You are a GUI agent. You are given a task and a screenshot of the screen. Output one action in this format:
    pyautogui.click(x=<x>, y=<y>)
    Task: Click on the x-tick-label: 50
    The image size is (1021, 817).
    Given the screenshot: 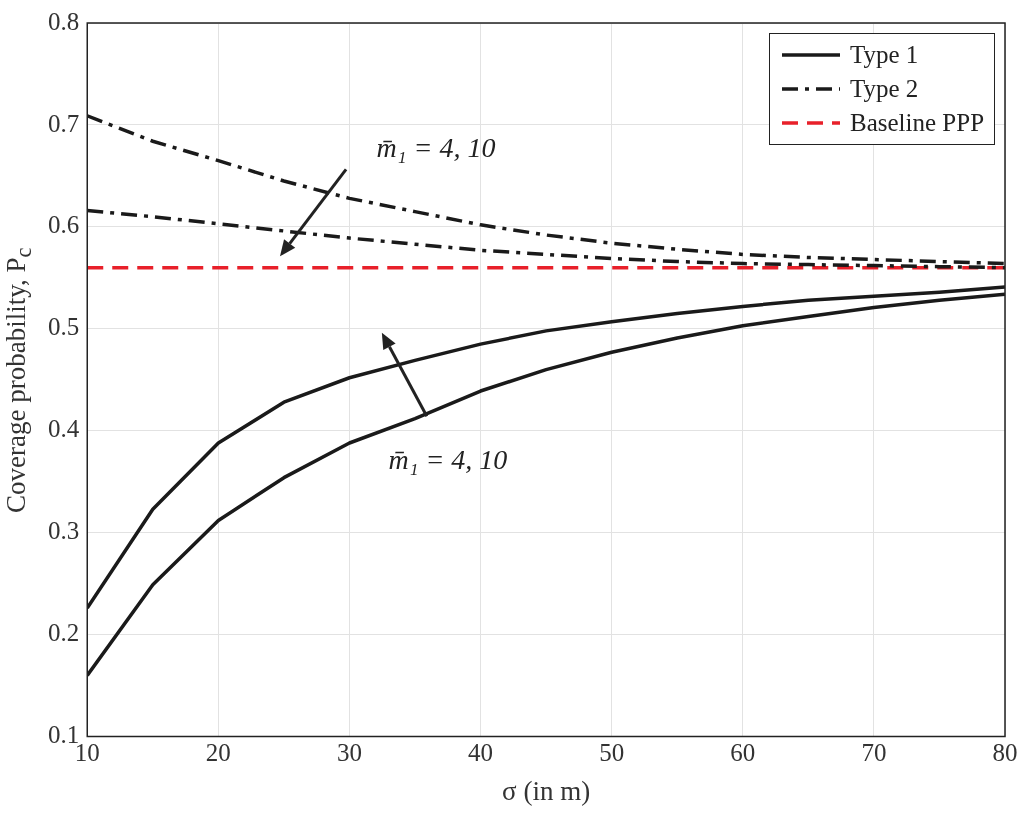 What is the action you would take?
    pyautogui.click(x=612, y=753)
    